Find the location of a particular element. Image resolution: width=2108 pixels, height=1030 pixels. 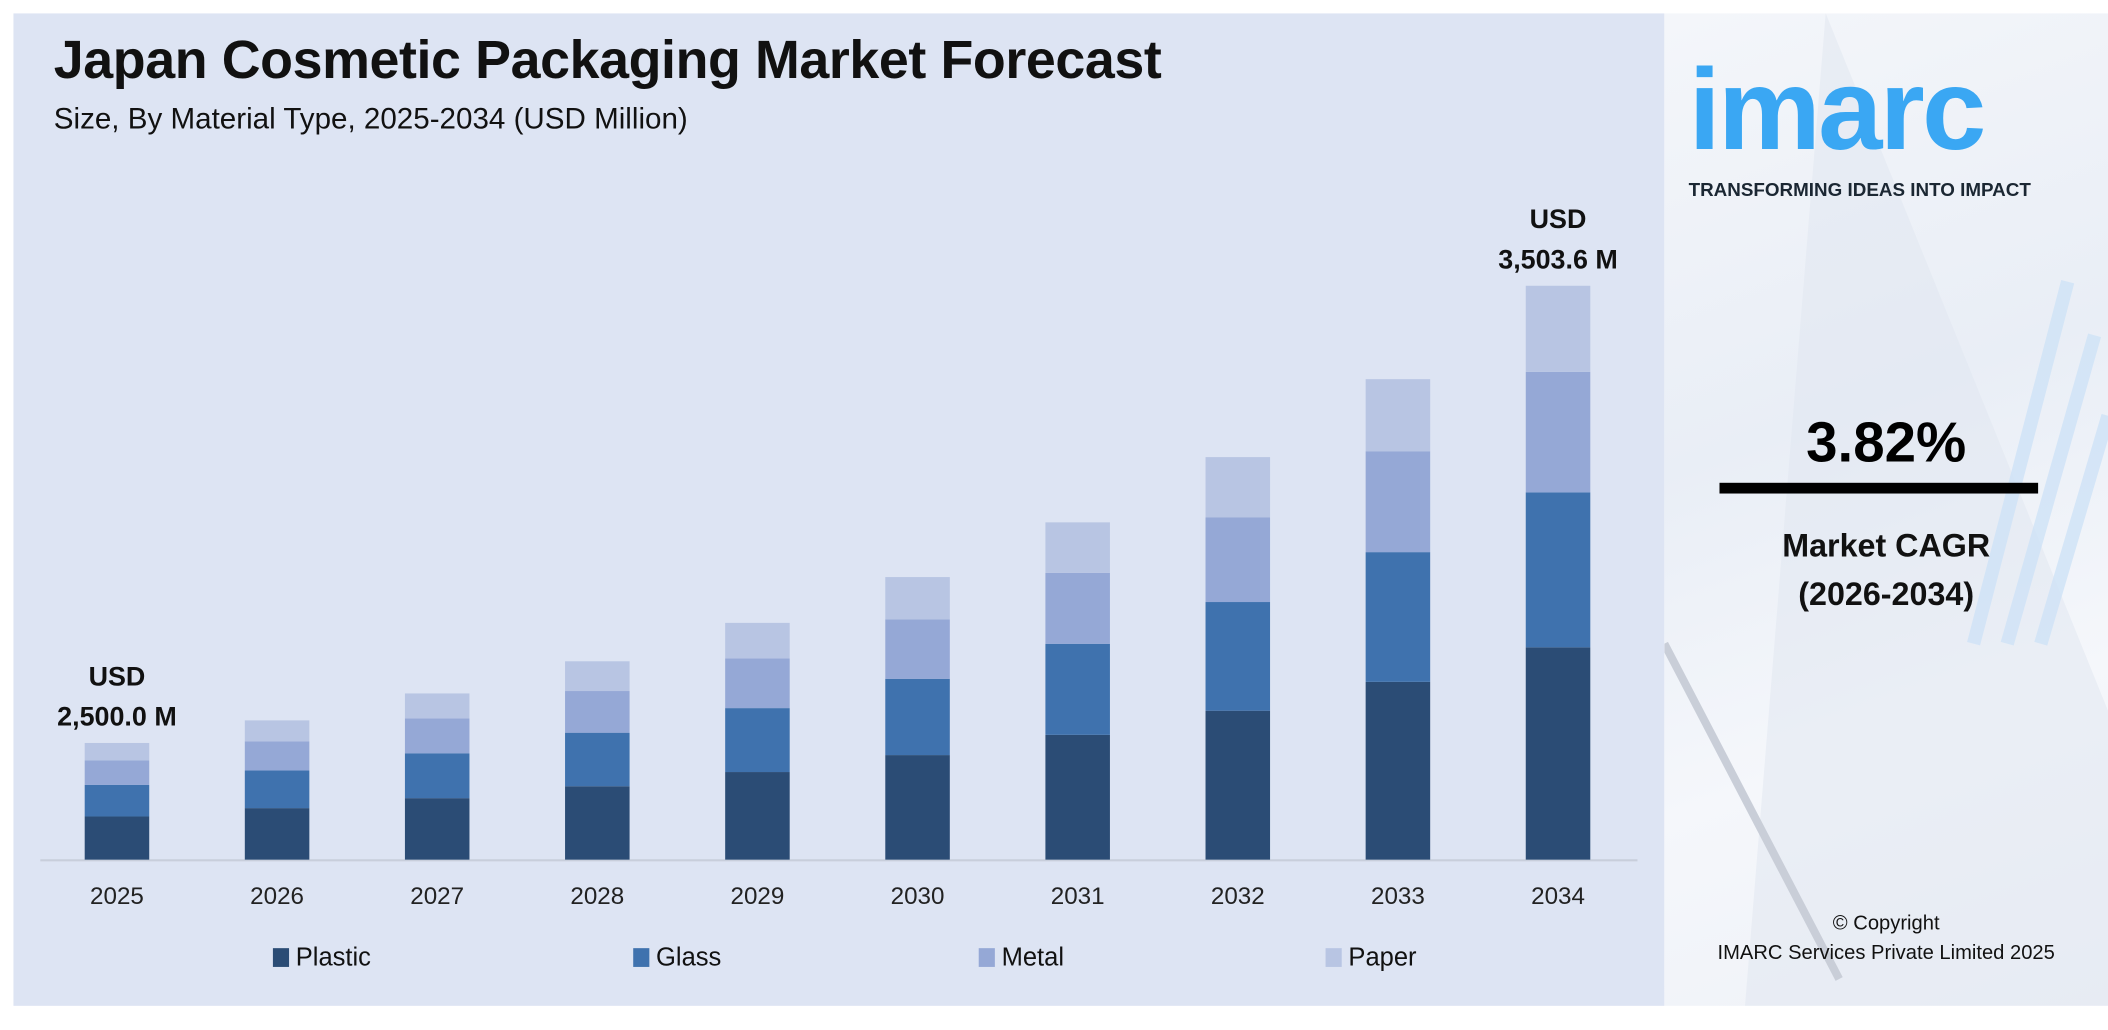

legend-swatch-glass is located at coordinates (641, 957).